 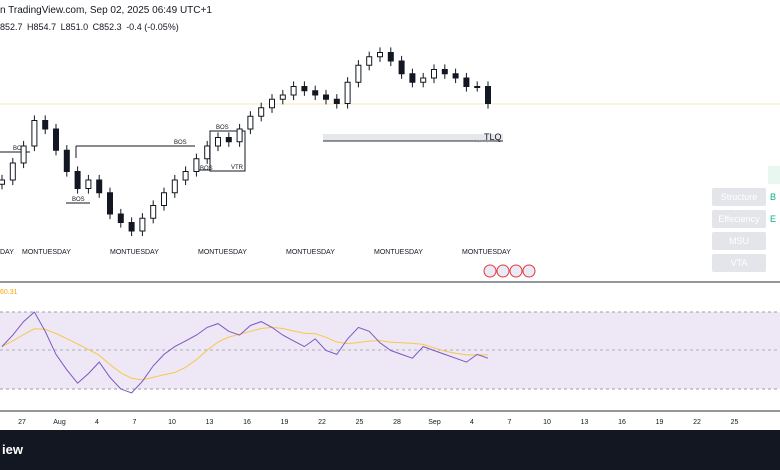 What do you see at coordinates (59, 422) in the screenshot?
I see `time-axis-tick-label: Aug` at bounding box center [59, 422].